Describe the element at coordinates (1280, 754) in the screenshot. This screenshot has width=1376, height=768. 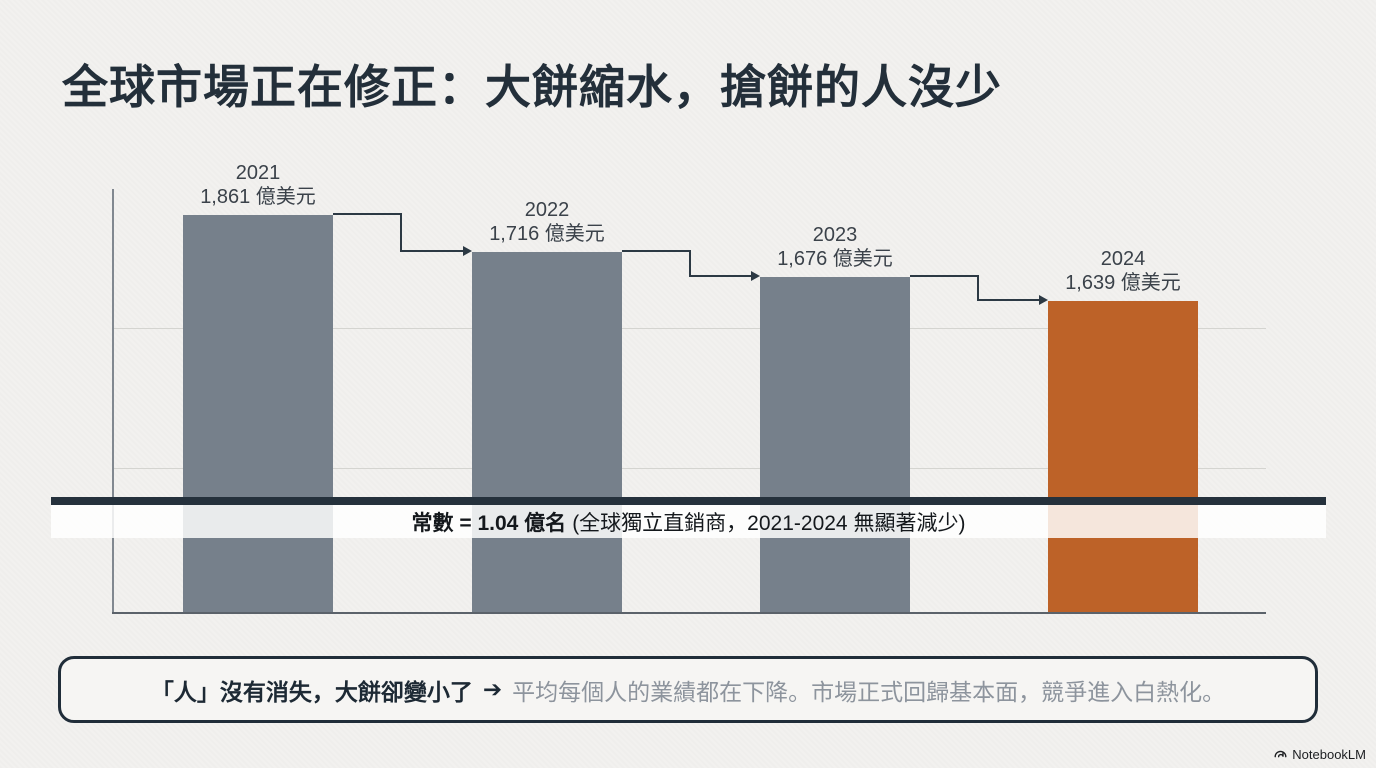
I see `notebooklm-icon` at that location.